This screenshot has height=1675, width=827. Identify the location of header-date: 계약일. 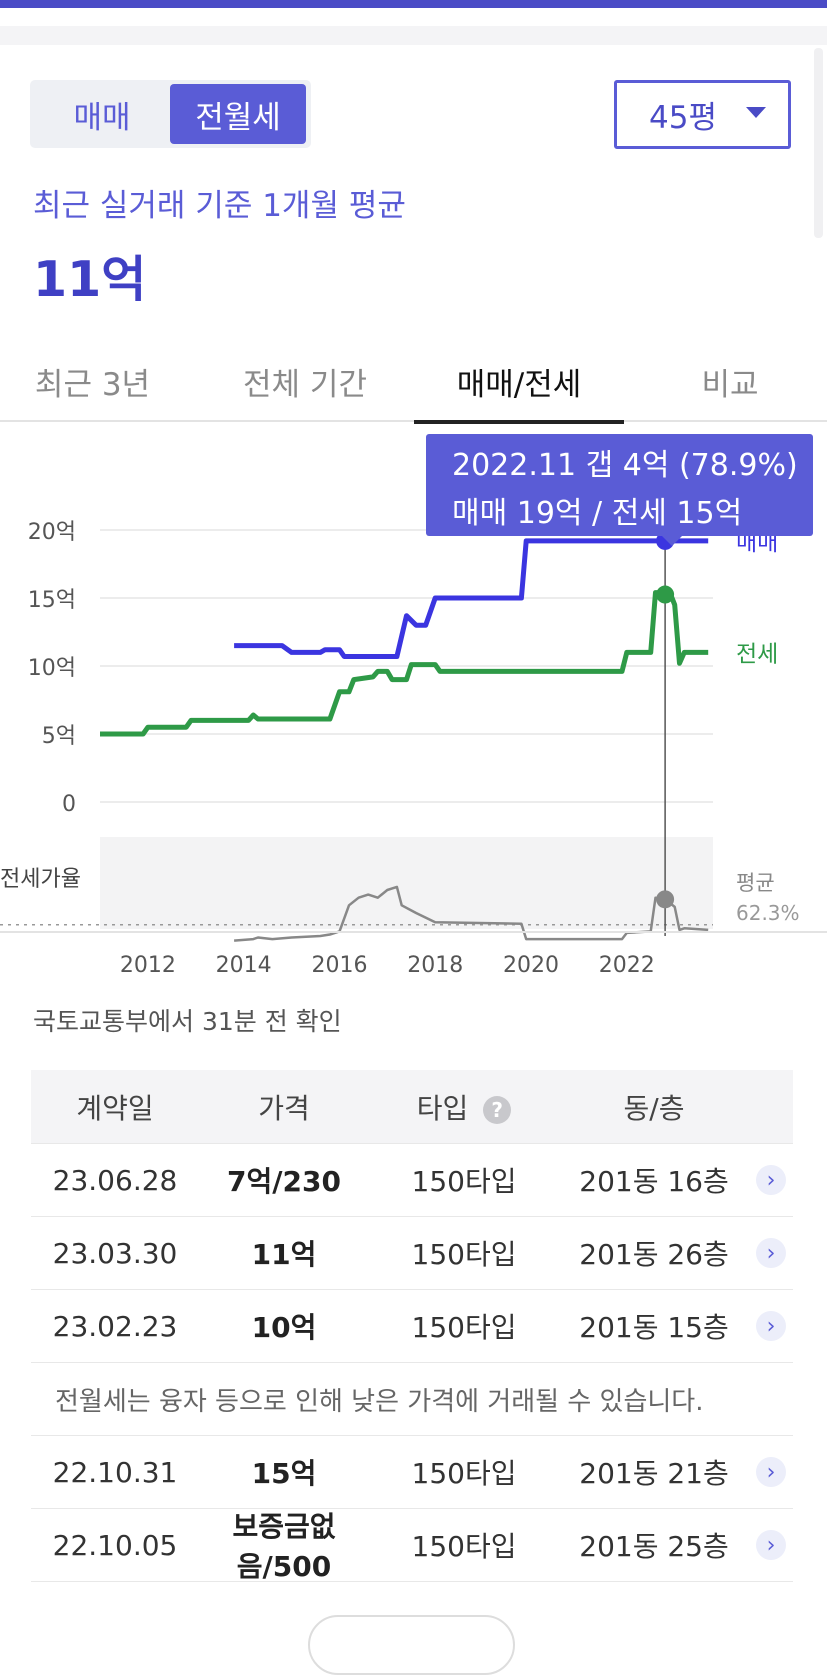
(115, 1108).